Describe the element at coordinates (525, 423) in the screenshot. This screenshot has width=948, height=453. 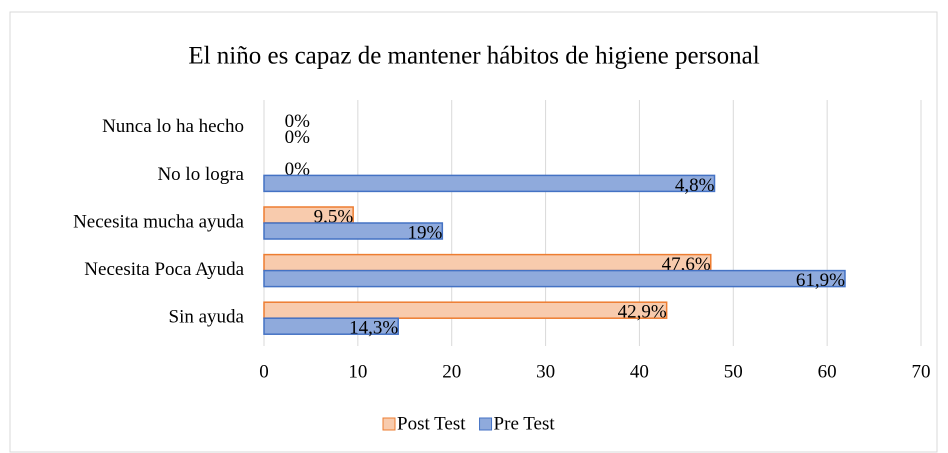
I see `legend-label: Pre Test` at that location.